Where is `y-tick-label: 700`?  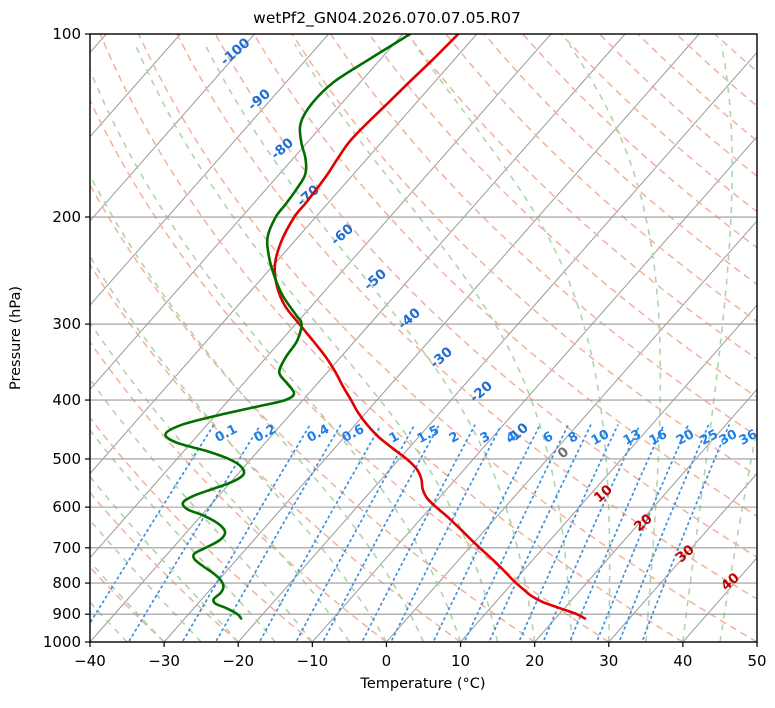 y-tick-label: 700 is located at coordinates (66, 548).